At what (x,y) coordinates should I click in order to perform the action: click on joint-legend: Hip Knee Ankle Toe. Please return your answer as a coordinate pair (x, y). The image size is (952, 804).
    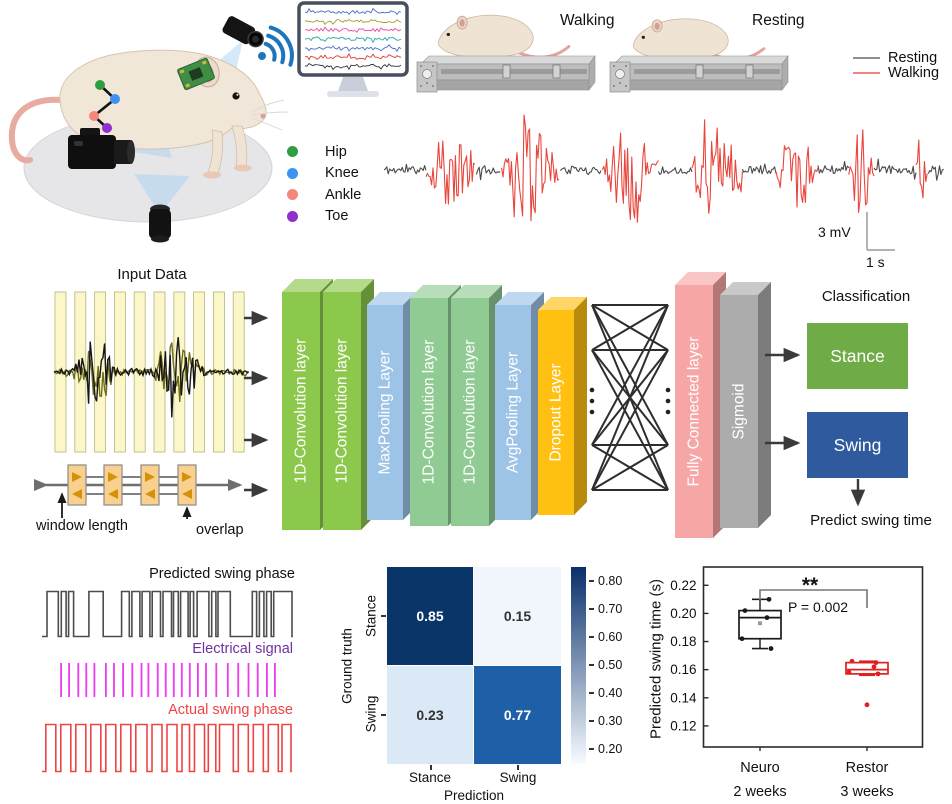
    Looking at the image, I should click on (324, 184).